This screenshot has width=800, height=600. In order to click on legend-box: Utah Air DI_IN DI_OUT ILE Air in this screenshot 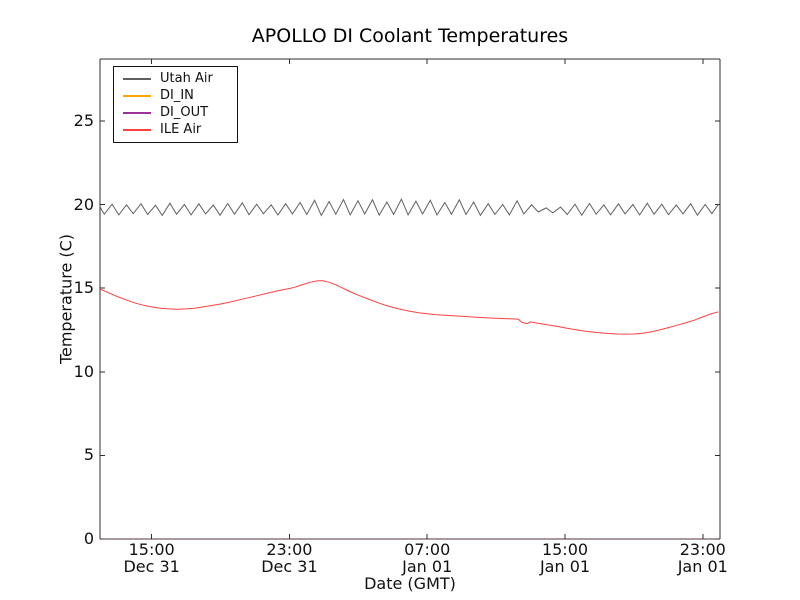, I will do `click(175, 104)`.